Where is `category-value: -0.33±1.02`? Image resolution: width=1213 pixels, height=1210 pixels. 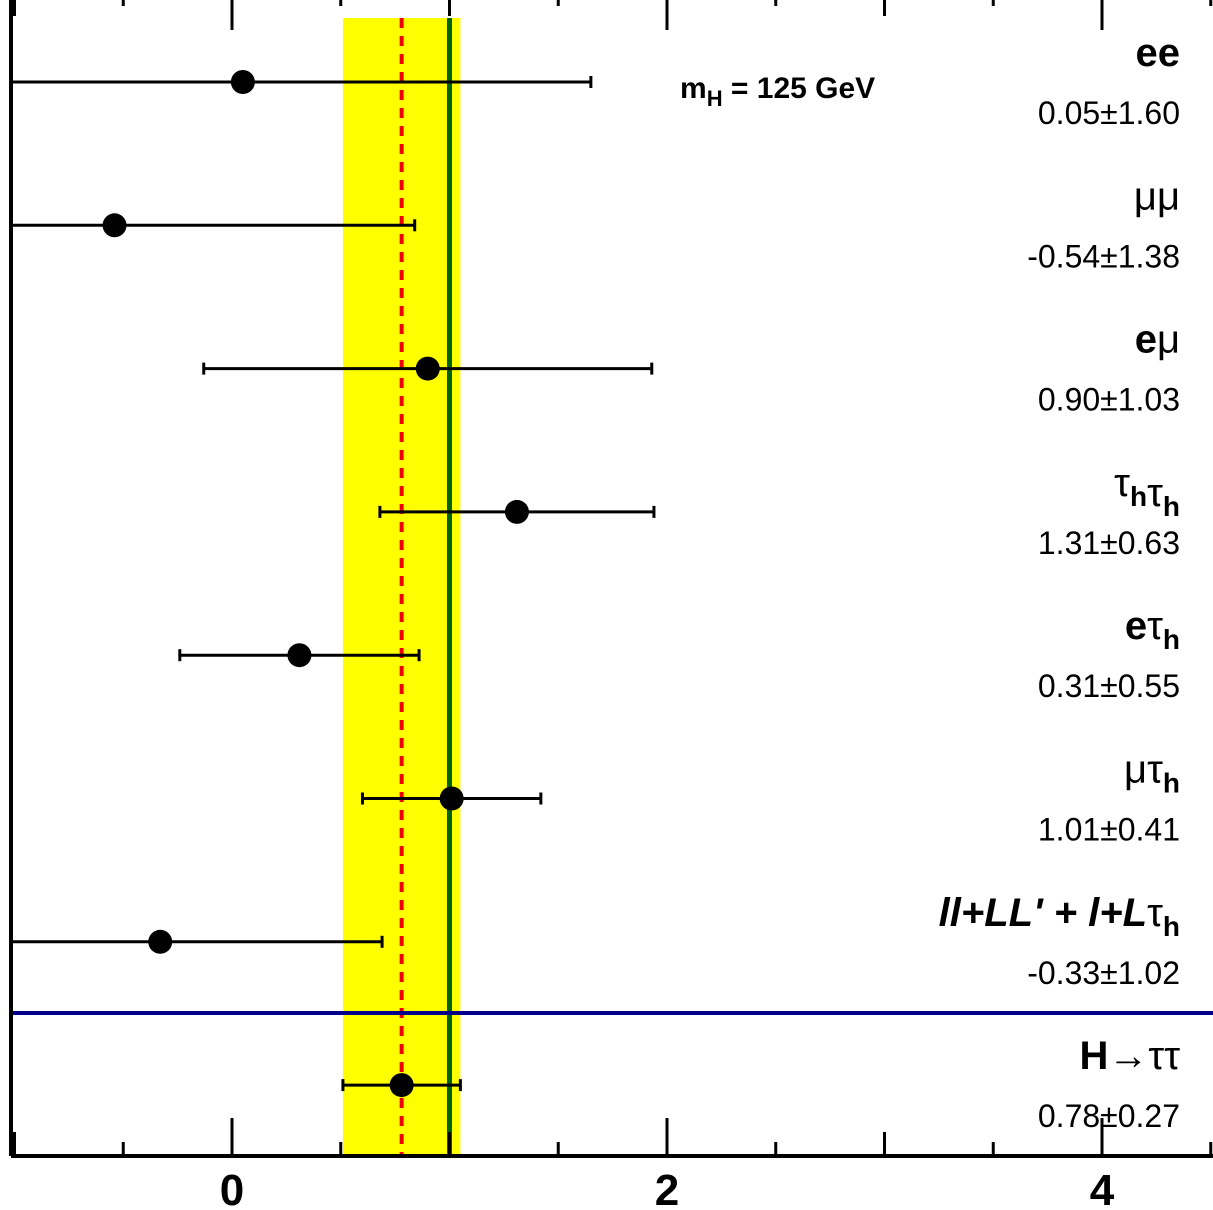 category-value: -0.33±1.02 is located at coordinates (1103, 973).